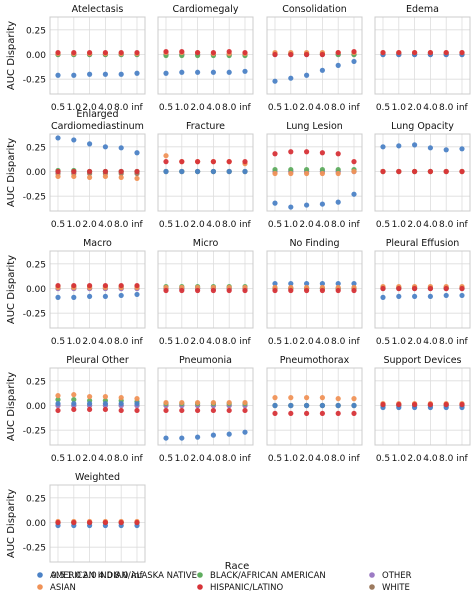 This screenshot has width=474, height=598. What do you see at coordinates (314, 9) in the screenshot?
I see `panel-title: Consolidation` at bounding box center [314, 9].